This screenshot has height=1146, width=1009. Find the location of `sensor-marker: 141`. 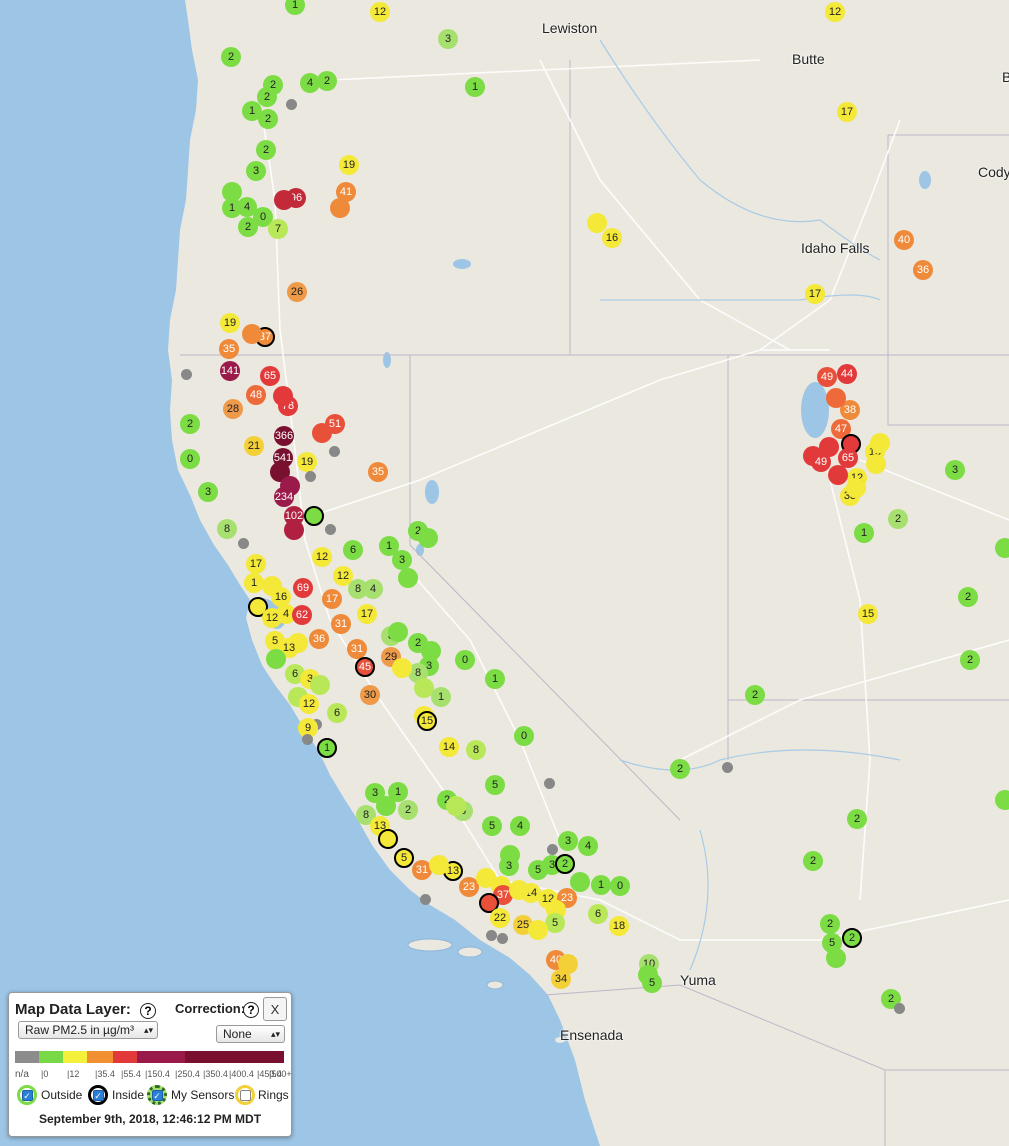

sensor-marker: 141 is located at coordinates (230, 371).